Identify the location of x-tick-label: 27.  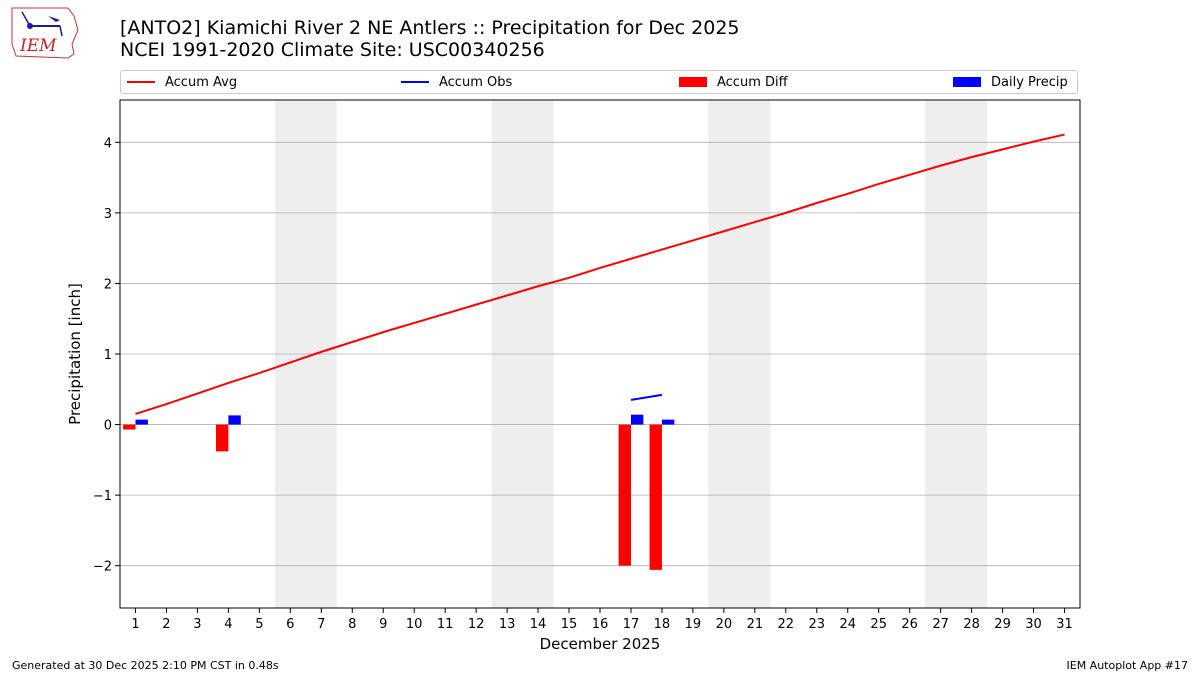
(940, 624).